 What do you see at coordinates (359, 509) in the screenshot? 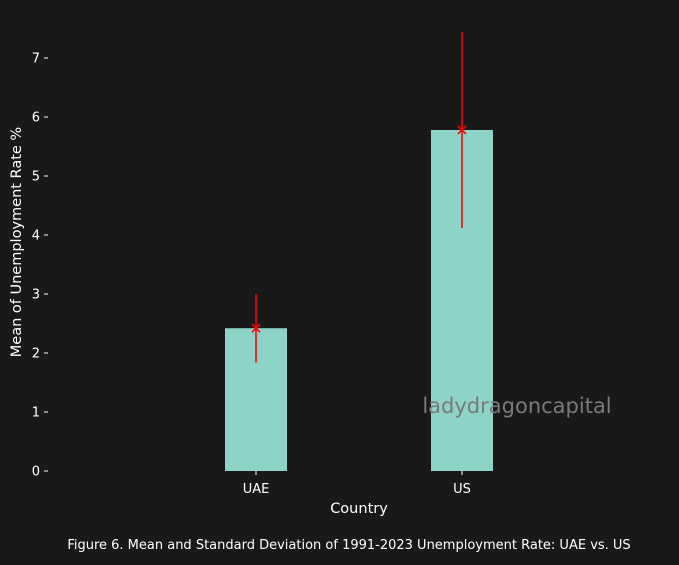
I see `x-axis-label: Country` at bounding box center [359, 509].